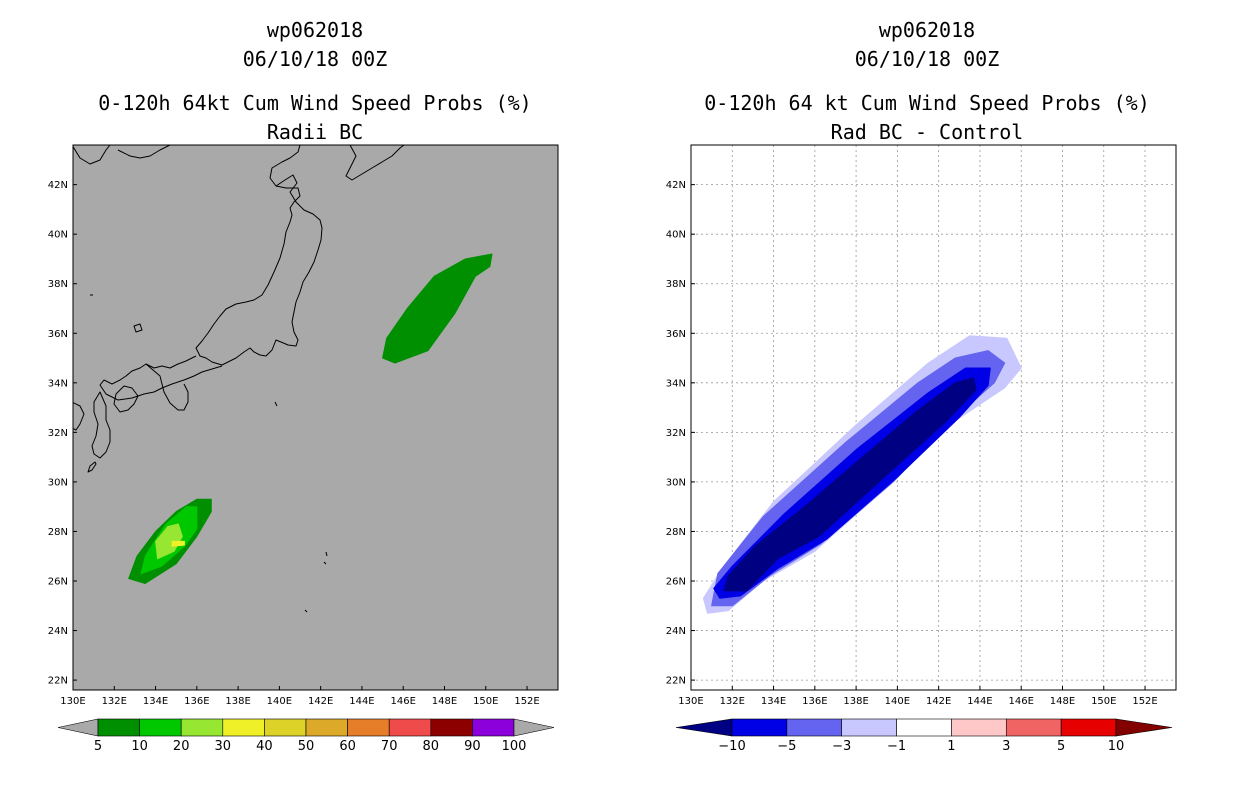 This screenshot has width=1236, height=800. I want to click on colorbar-label: −1, so click(896, 746).